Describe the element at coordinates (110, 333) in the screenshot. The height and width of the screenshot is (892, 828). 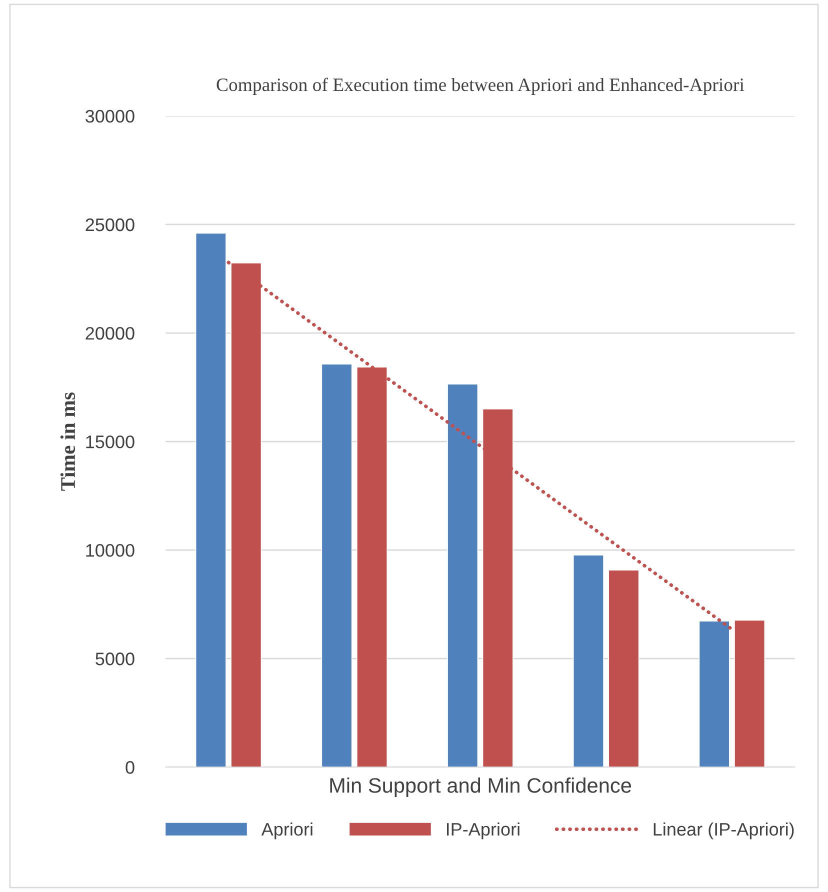
I see `y-tick-label: 20000` at that location.